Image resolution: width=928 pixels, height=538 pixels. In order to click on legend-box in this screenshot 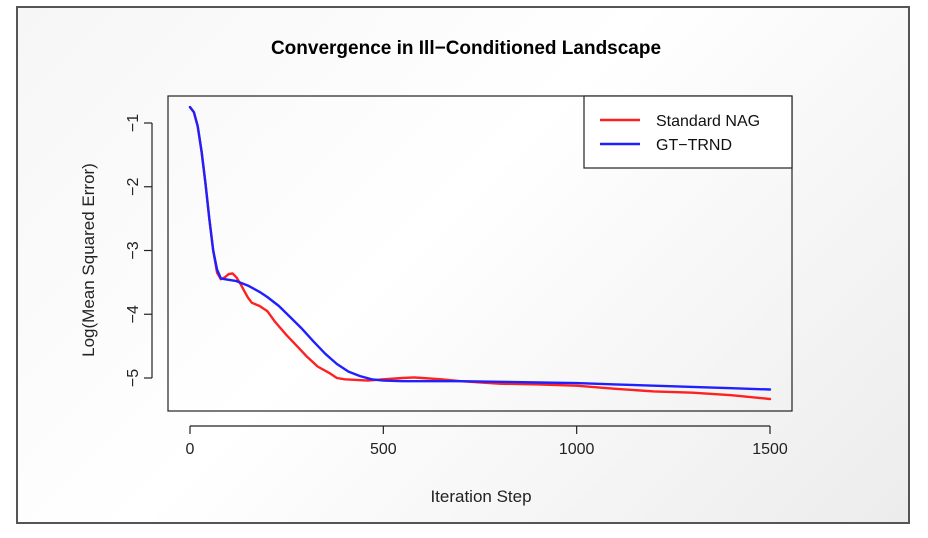, I will do `click(688, 132)`.